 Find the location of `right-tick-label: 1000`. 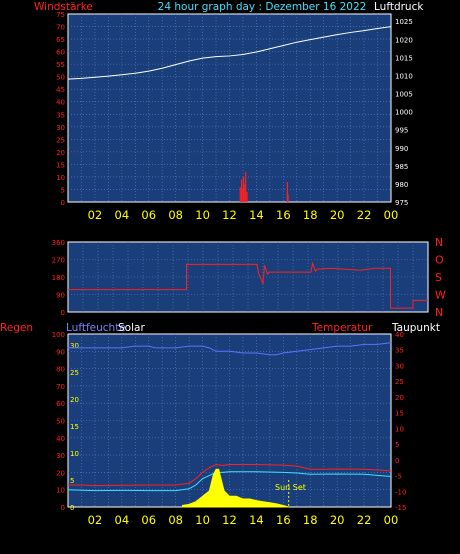

right-tick-label: 1000 is located at coordinates (404, 113).